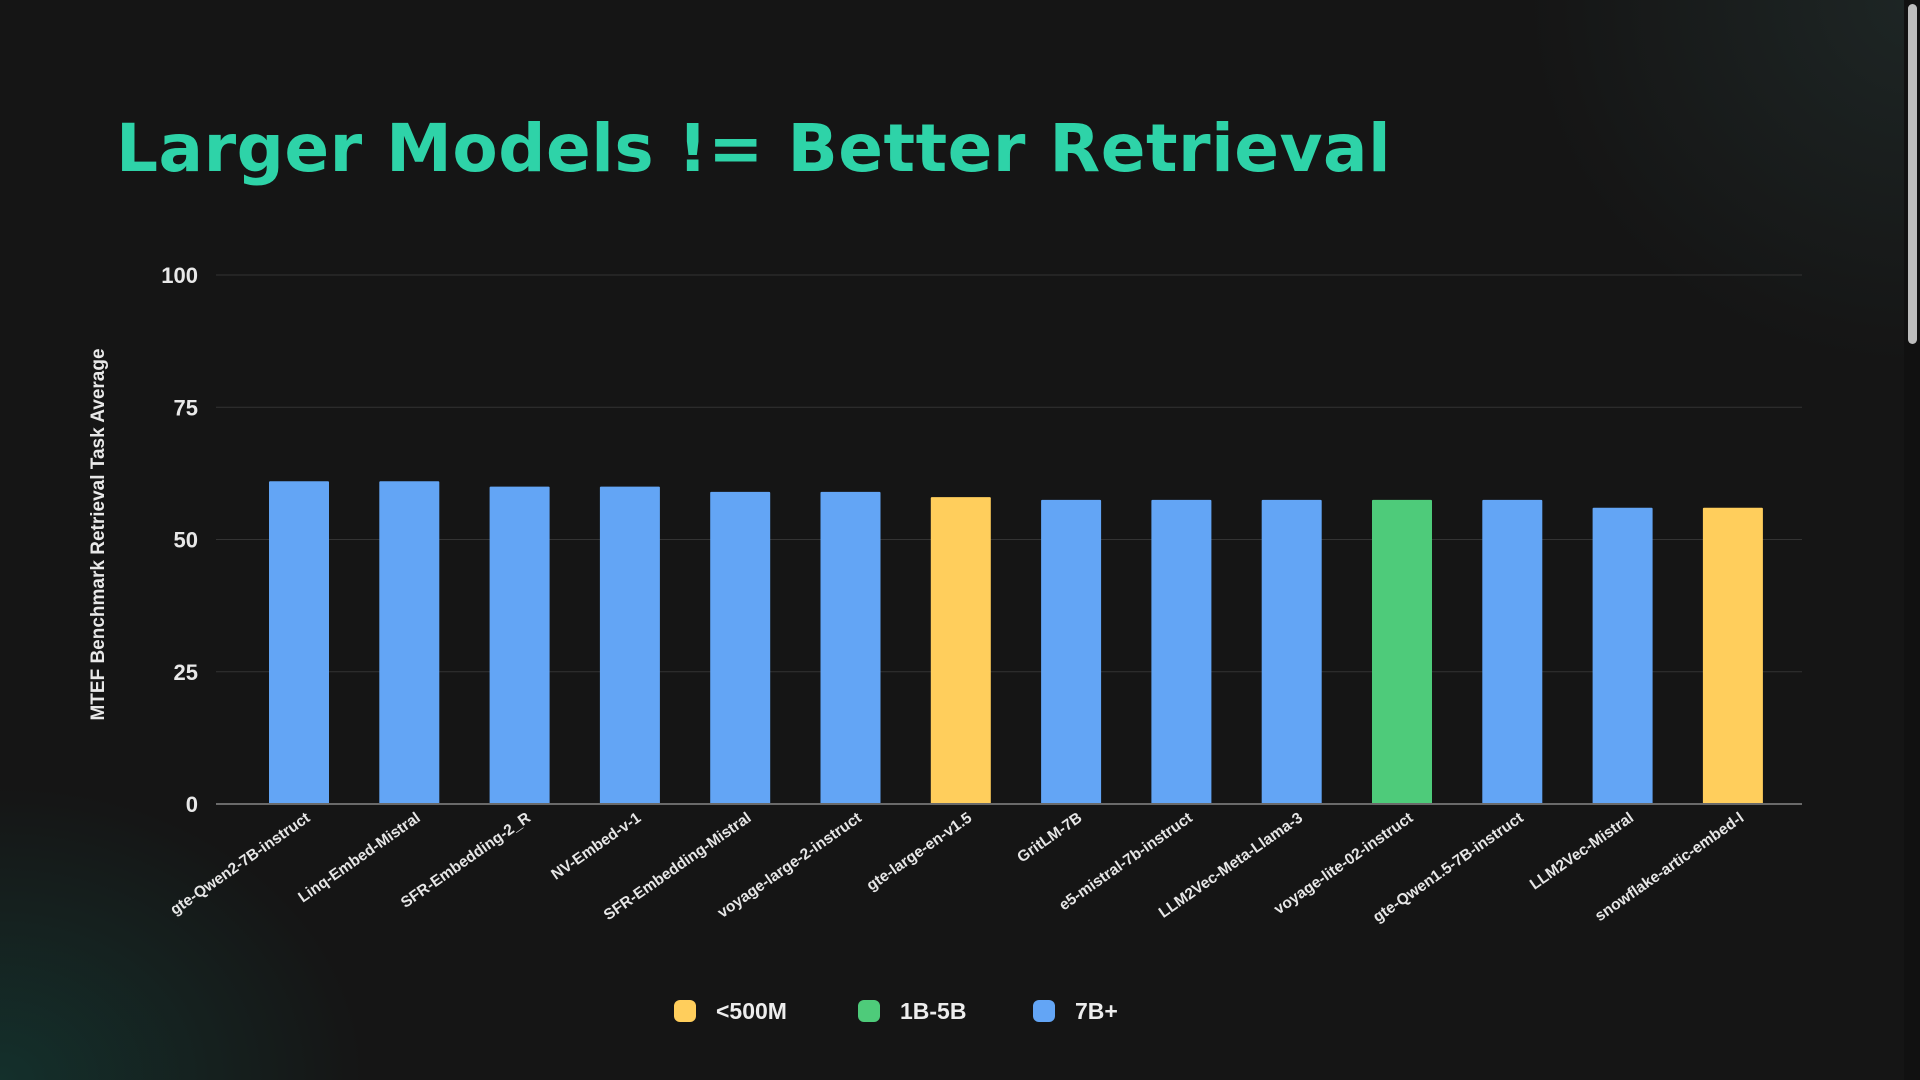  Describe the element at coordinates (920, 851) in the screenshot. I see `x-category-label: gte-large-en-v1.5` at that location.